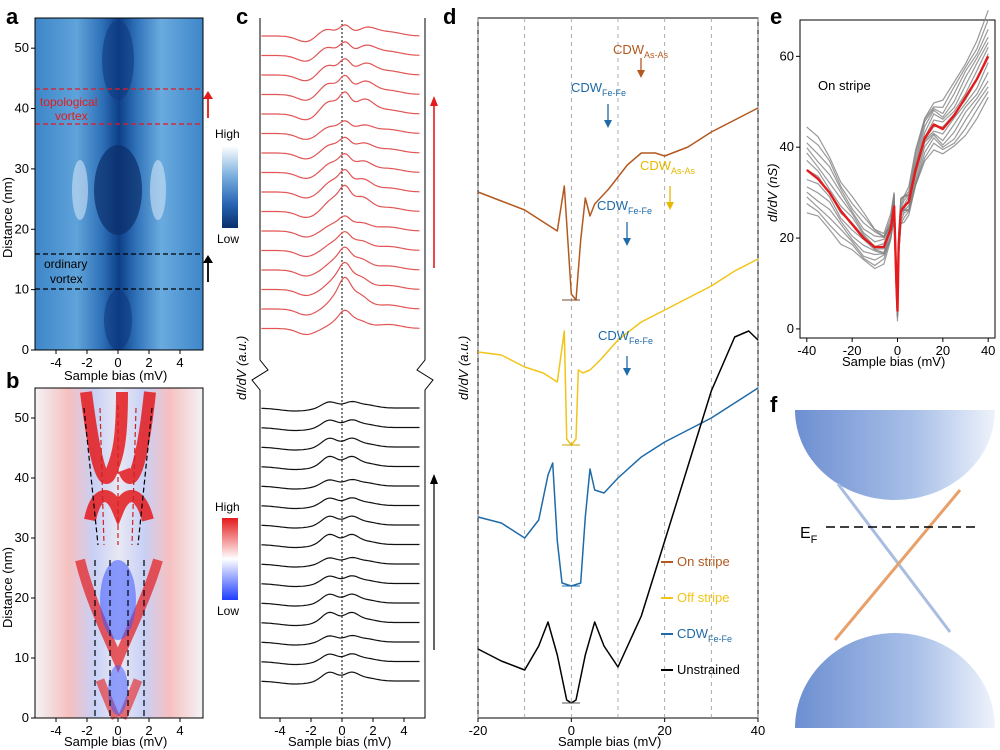 The image size is (1000, 750). I want to click on panel-d-legend: On stripe Off stripe CDWFe-Fe Unstrained, so click(700, 615).